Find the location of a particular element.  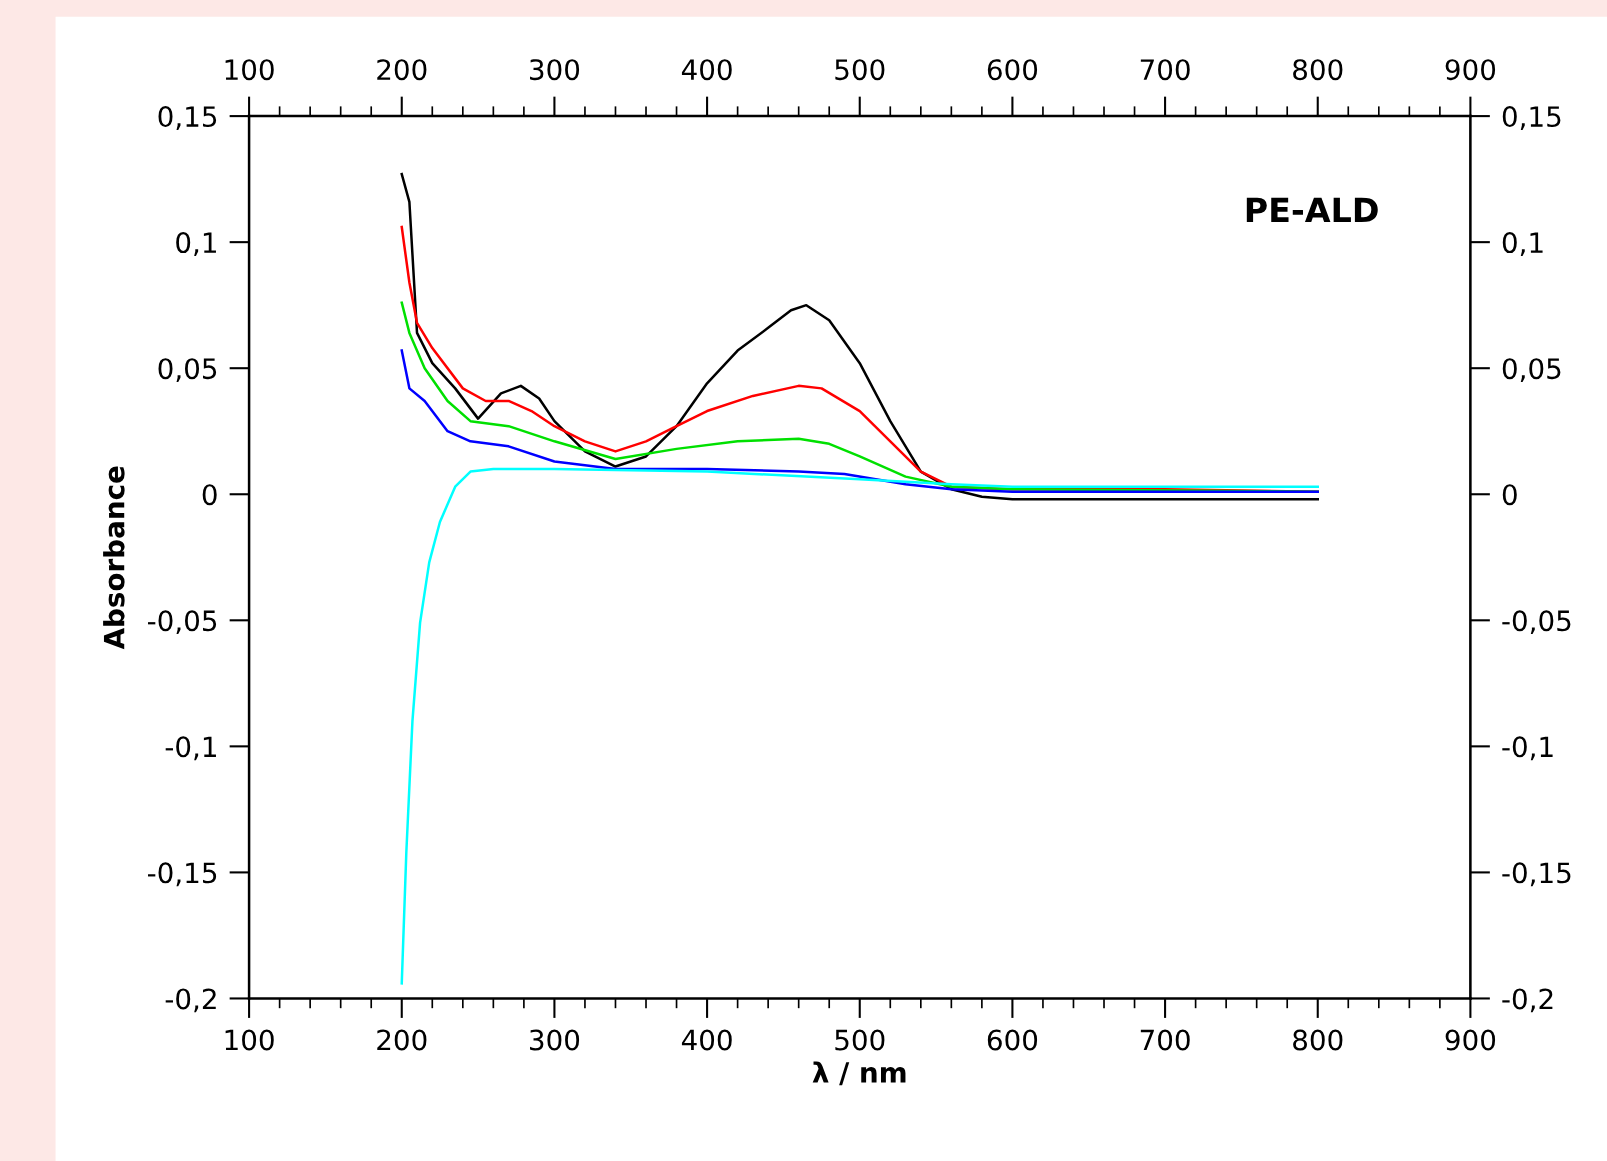

line-series is located at coordinates (859, 421).